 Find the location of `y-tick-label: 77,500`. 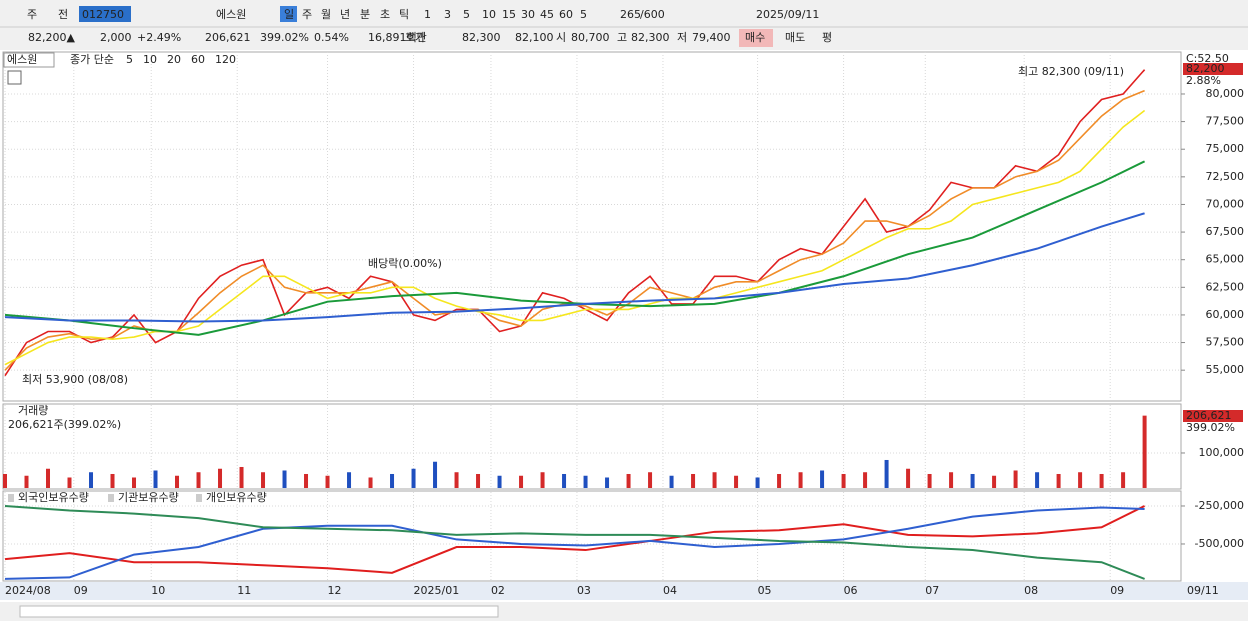

y-tick-label: 77,500 is located at coordinates (1225, 121).